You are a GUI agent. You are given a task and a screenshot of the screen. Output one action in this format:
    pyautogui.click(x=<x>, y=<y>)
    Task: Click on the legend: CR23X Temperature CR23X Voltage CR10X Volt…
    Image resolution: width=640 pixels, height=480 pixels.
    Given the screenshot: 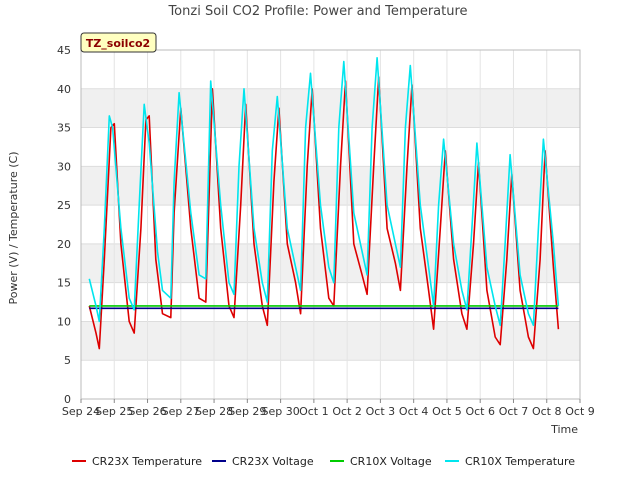 What is the action you would take?
    pyautogui.click(x=323, y=461)
    